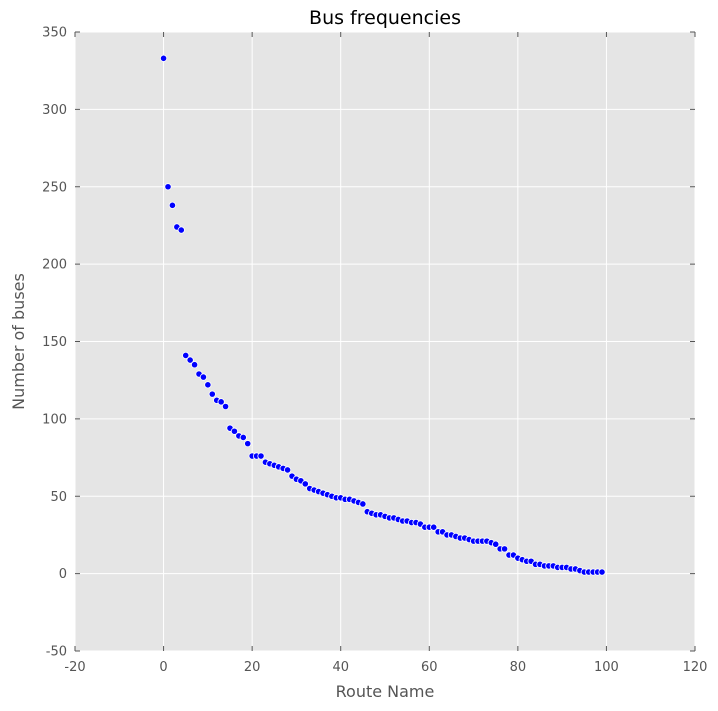  Describe the element at coordinates (54, 187) in the screenshot. I see `y-tick-label: 250` at that location.